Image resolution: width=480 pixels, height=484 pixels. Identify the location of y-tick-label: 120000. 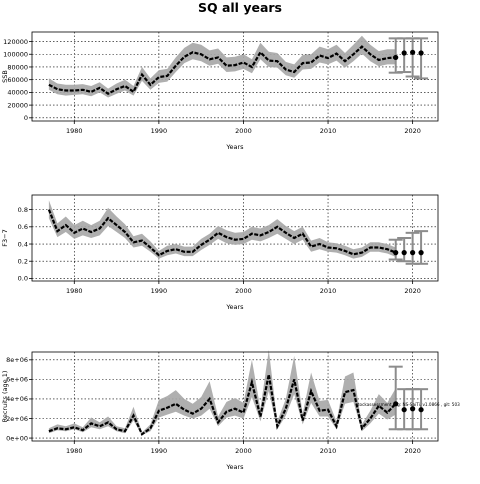
(15, 42).